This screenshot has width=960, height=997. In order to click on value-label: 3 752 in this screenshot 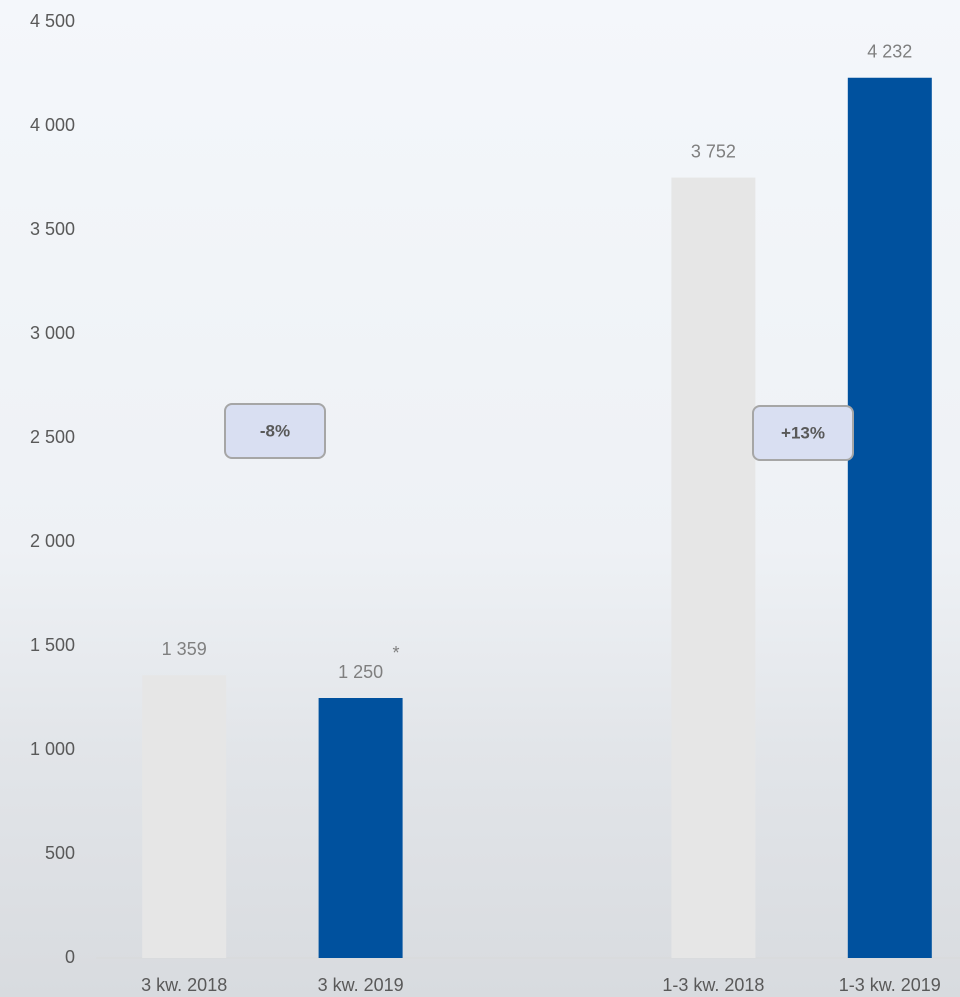, I will do `click(713, 151)`.